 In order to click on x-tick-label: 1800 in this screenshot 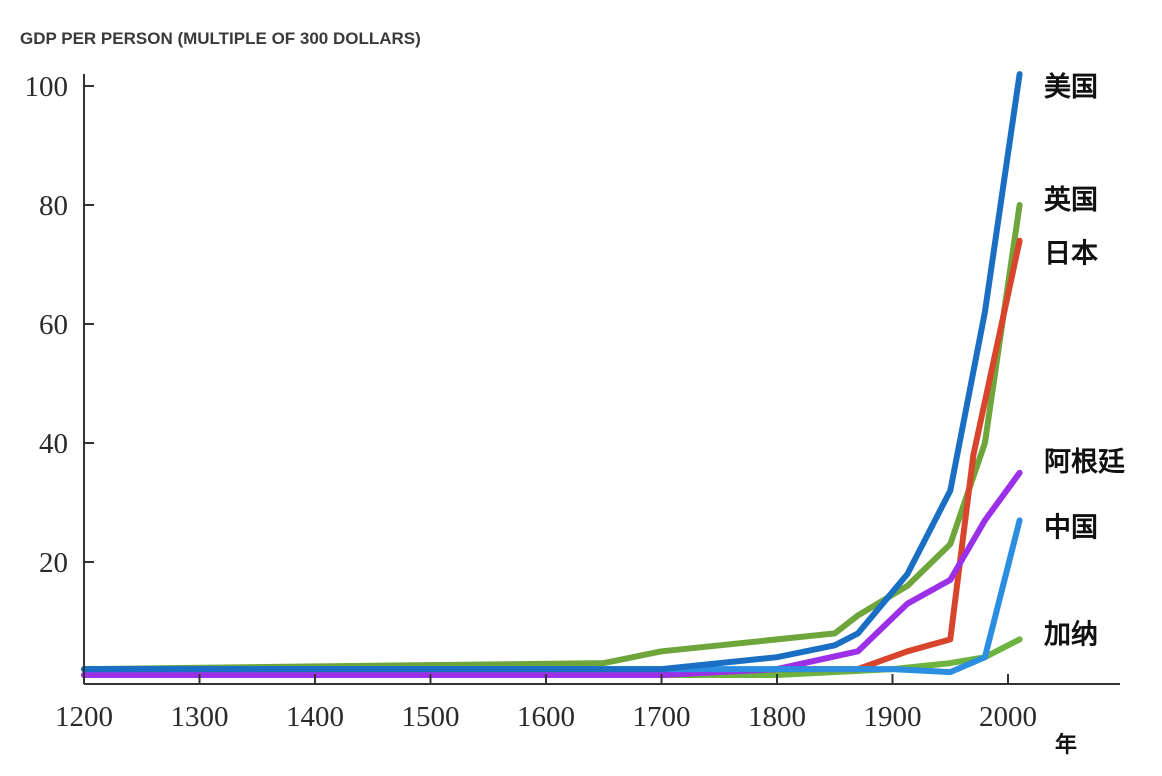, I will do `click(777, 717)`.